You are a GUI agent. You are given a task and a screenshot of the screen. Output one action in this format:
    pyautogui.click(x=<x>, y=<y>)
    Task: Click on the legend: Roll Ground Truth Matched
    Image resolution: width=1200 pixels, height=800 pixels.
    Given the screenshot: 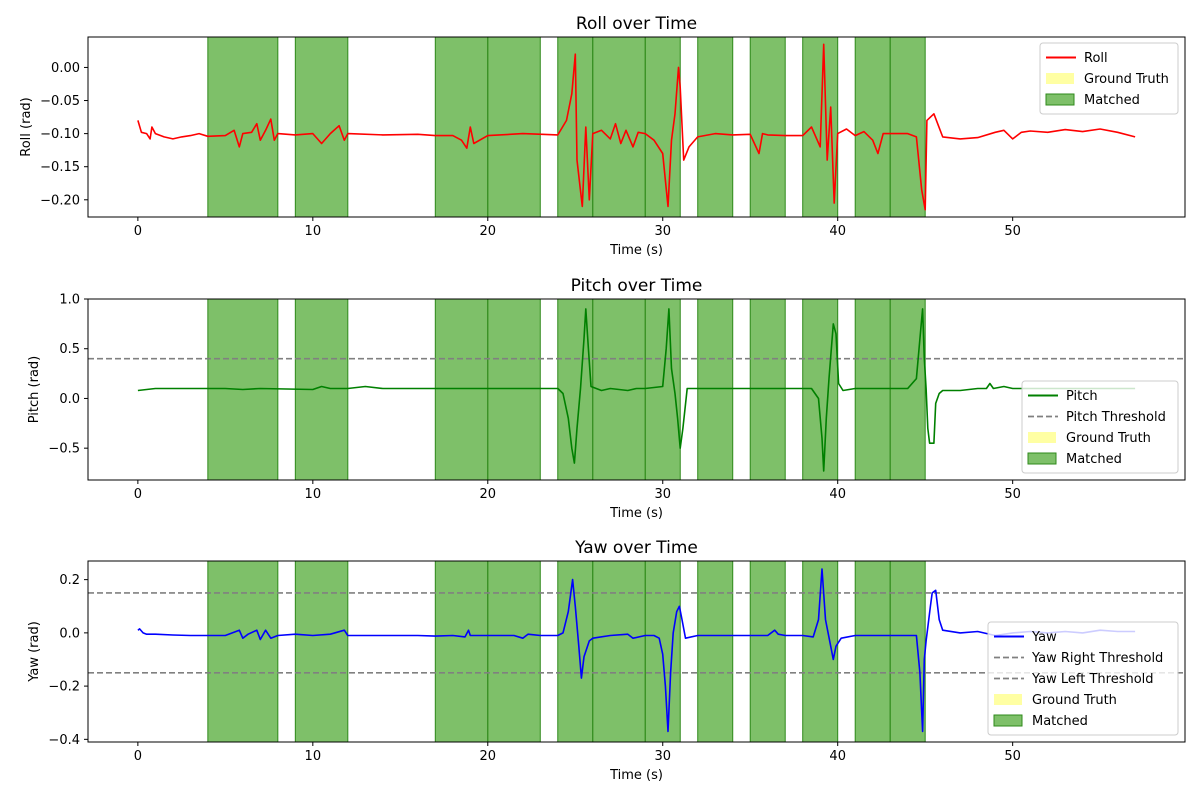 What is the action you would take?
    pyautogui.click(x=1109, y=78)
    